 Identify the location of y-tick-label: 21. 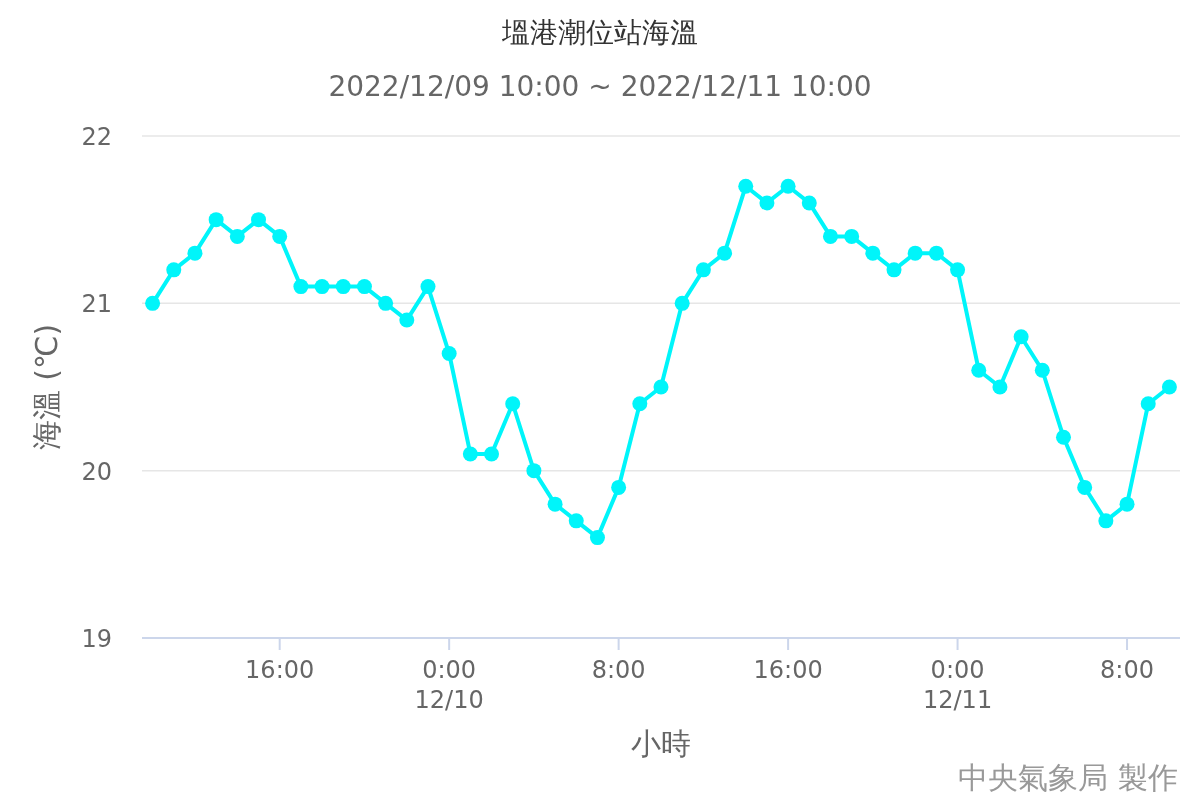
(96, 304).